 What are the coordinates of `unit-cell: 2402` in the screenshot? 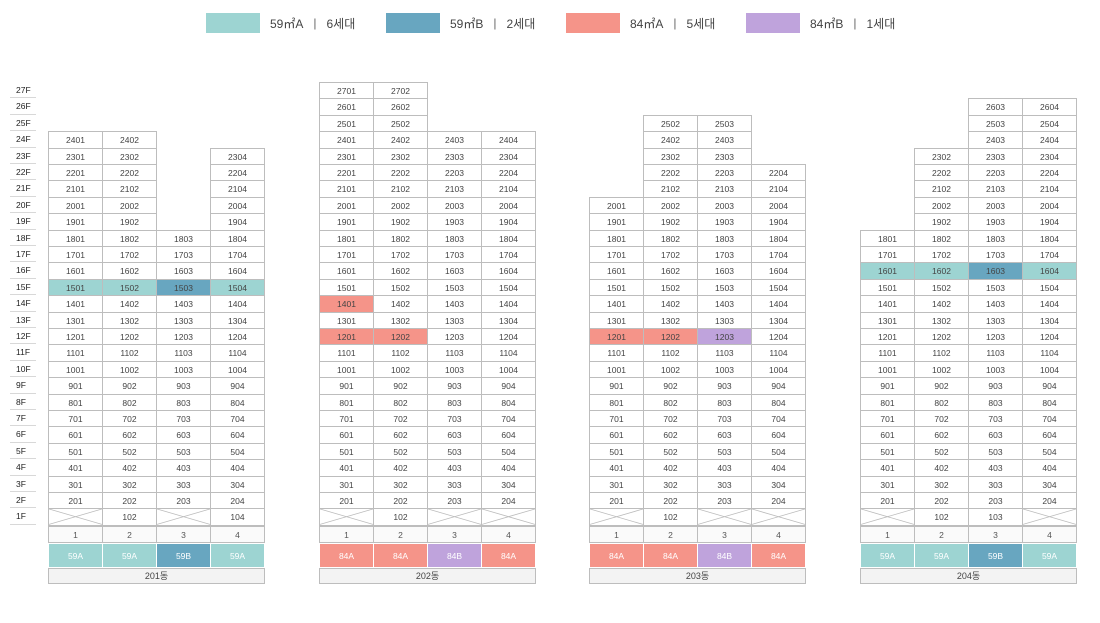 It's located at (670, 140).